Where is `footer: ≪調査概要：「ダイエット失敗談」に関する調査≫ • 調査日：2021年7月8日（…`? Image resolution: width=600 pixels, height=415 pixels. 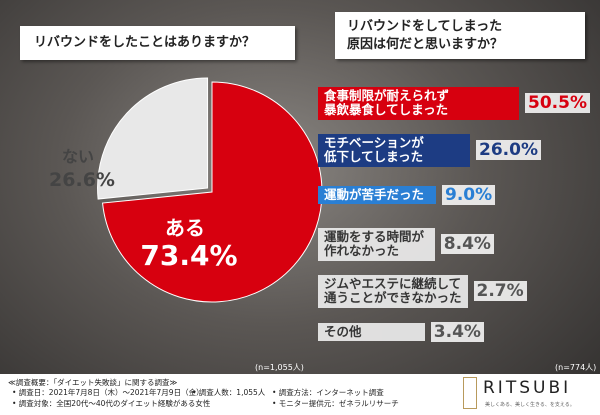 footer: ≪調査概要：「ダイエット失敗談」に関する調査≫ • 調査日：2021年7月8日（… is located at coordinates (300, 394).